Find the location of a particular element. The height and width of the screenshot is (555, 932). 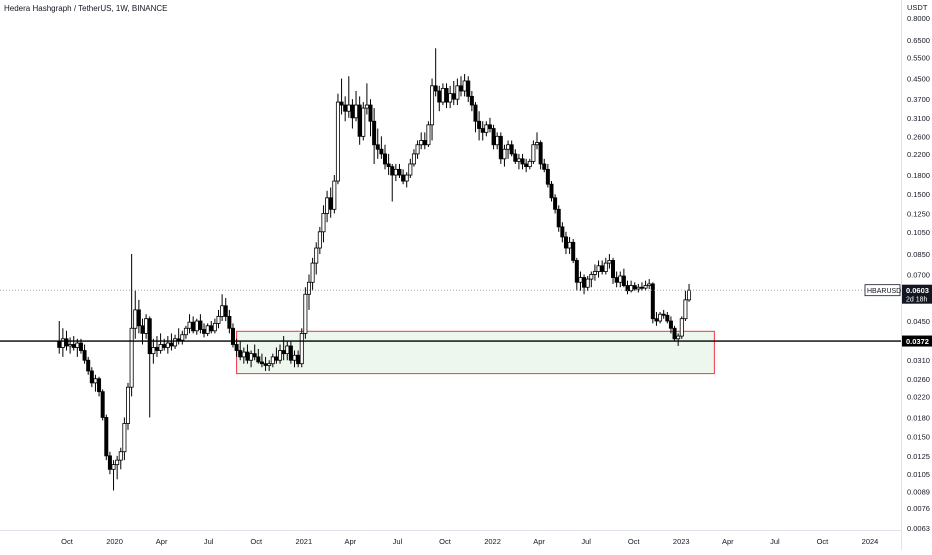

y-tick-label: 0.0063 is located at coordinates (918, 528).